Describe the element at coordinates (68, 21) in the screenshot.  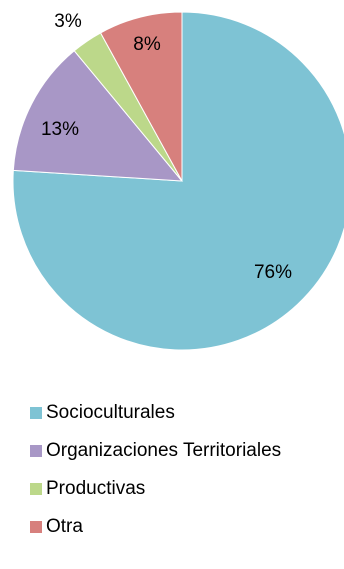
I see `data-label-2: 3%` at that location.